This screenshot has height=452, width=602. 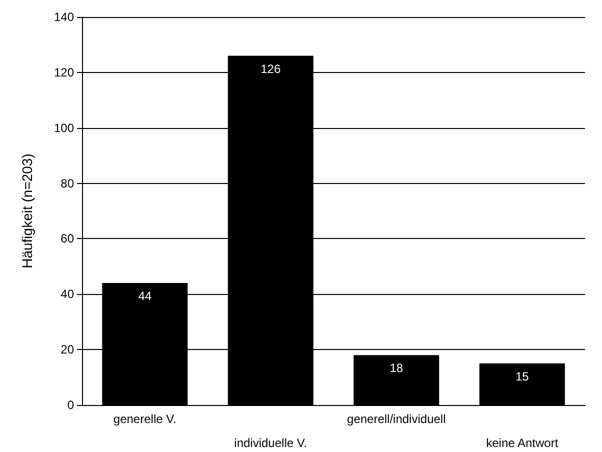 What do you see at coordinates (70, 405) in the screenshot?
I see `y-tick-label: 0` at bounding box center [70, 405].